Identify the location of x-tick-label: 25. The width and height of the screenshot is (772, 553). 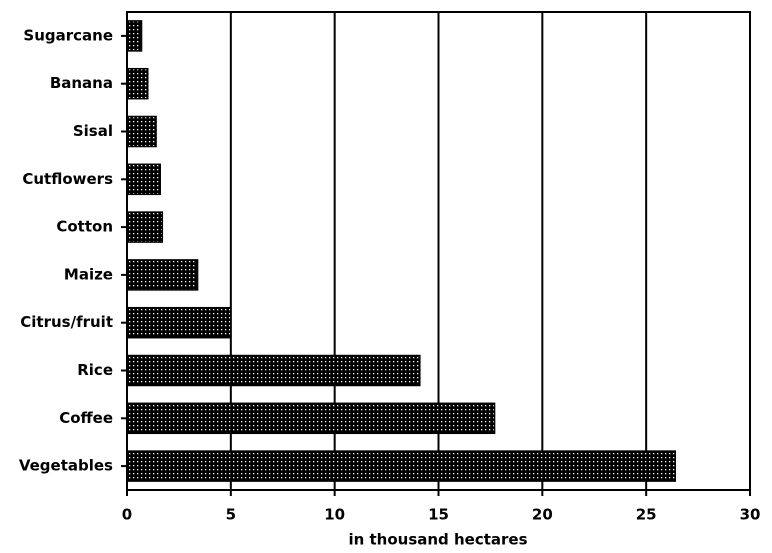
(646, 515).